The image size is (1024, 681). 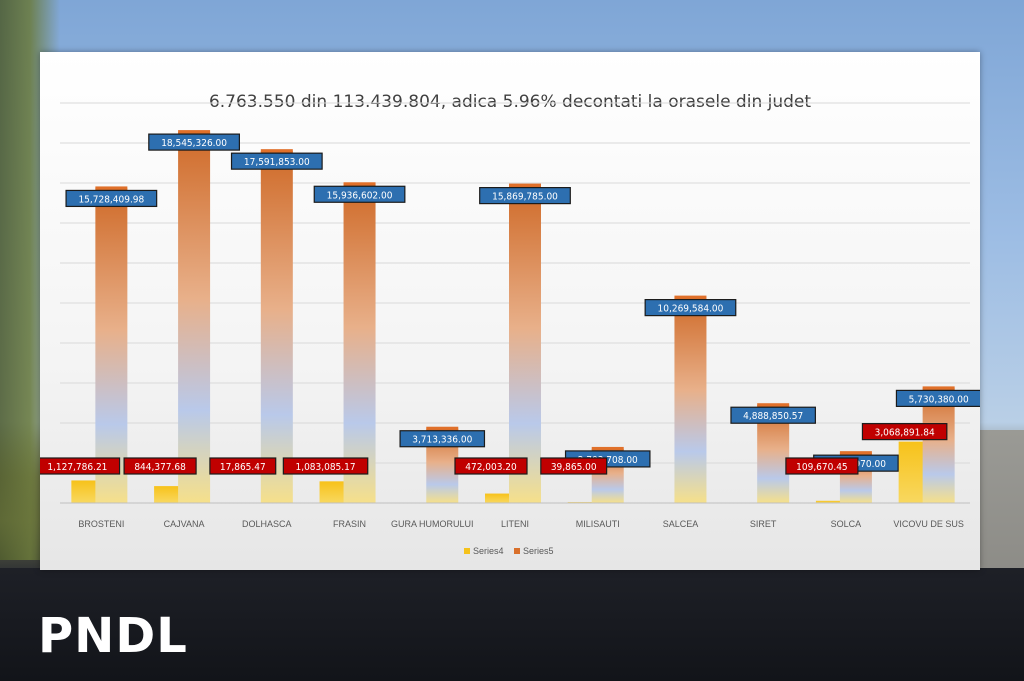 I want to click on data-label-series4: 3,068,891.84, so click(x=904, y=432).